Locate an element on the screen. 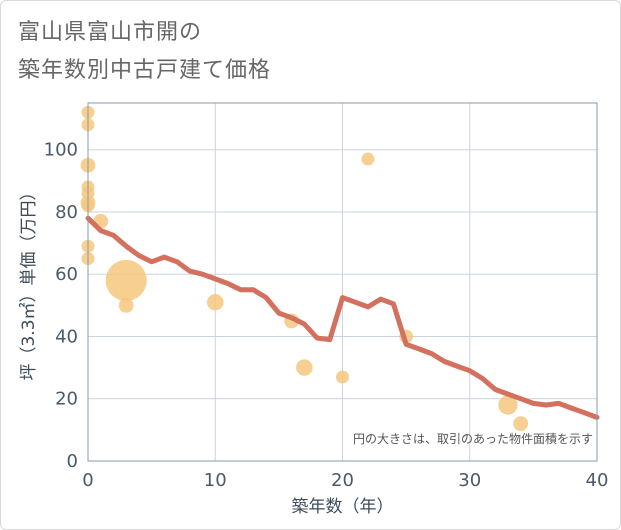 This screenshot has height=530, width=621. y-tick-labels: 0 20 40 60 80 100 is located at coordinates (61, 306).